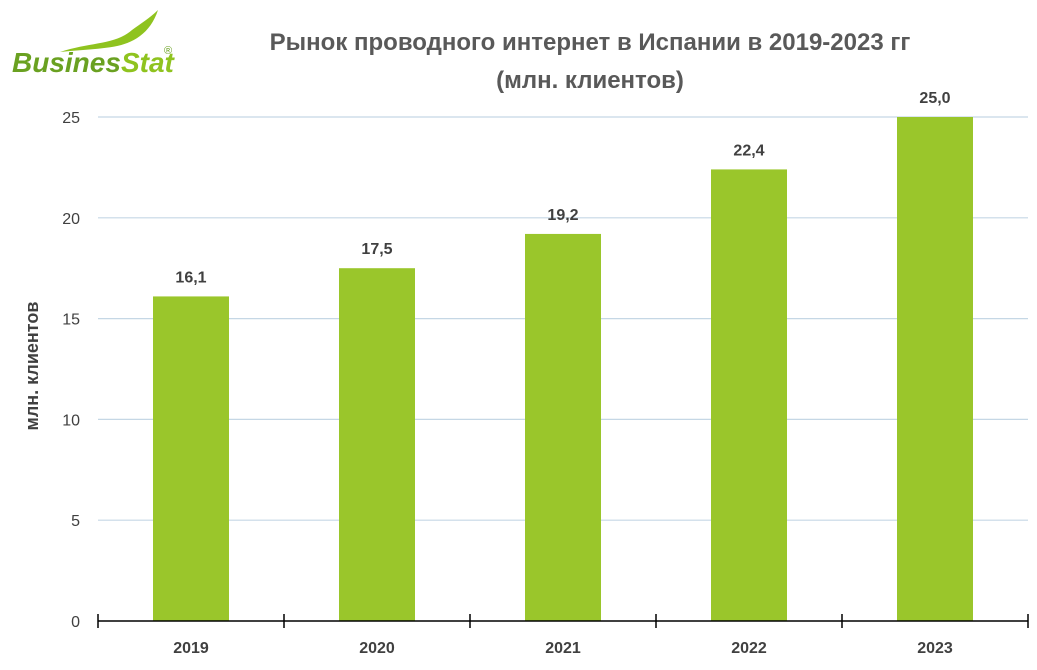 Image resolution: width=1037 pixels, height=670 pixels. What do you see at coordinates (190, 277) in the screenshot?
I see `data-label-2019: 16,1` at bounding box center [190, 277].